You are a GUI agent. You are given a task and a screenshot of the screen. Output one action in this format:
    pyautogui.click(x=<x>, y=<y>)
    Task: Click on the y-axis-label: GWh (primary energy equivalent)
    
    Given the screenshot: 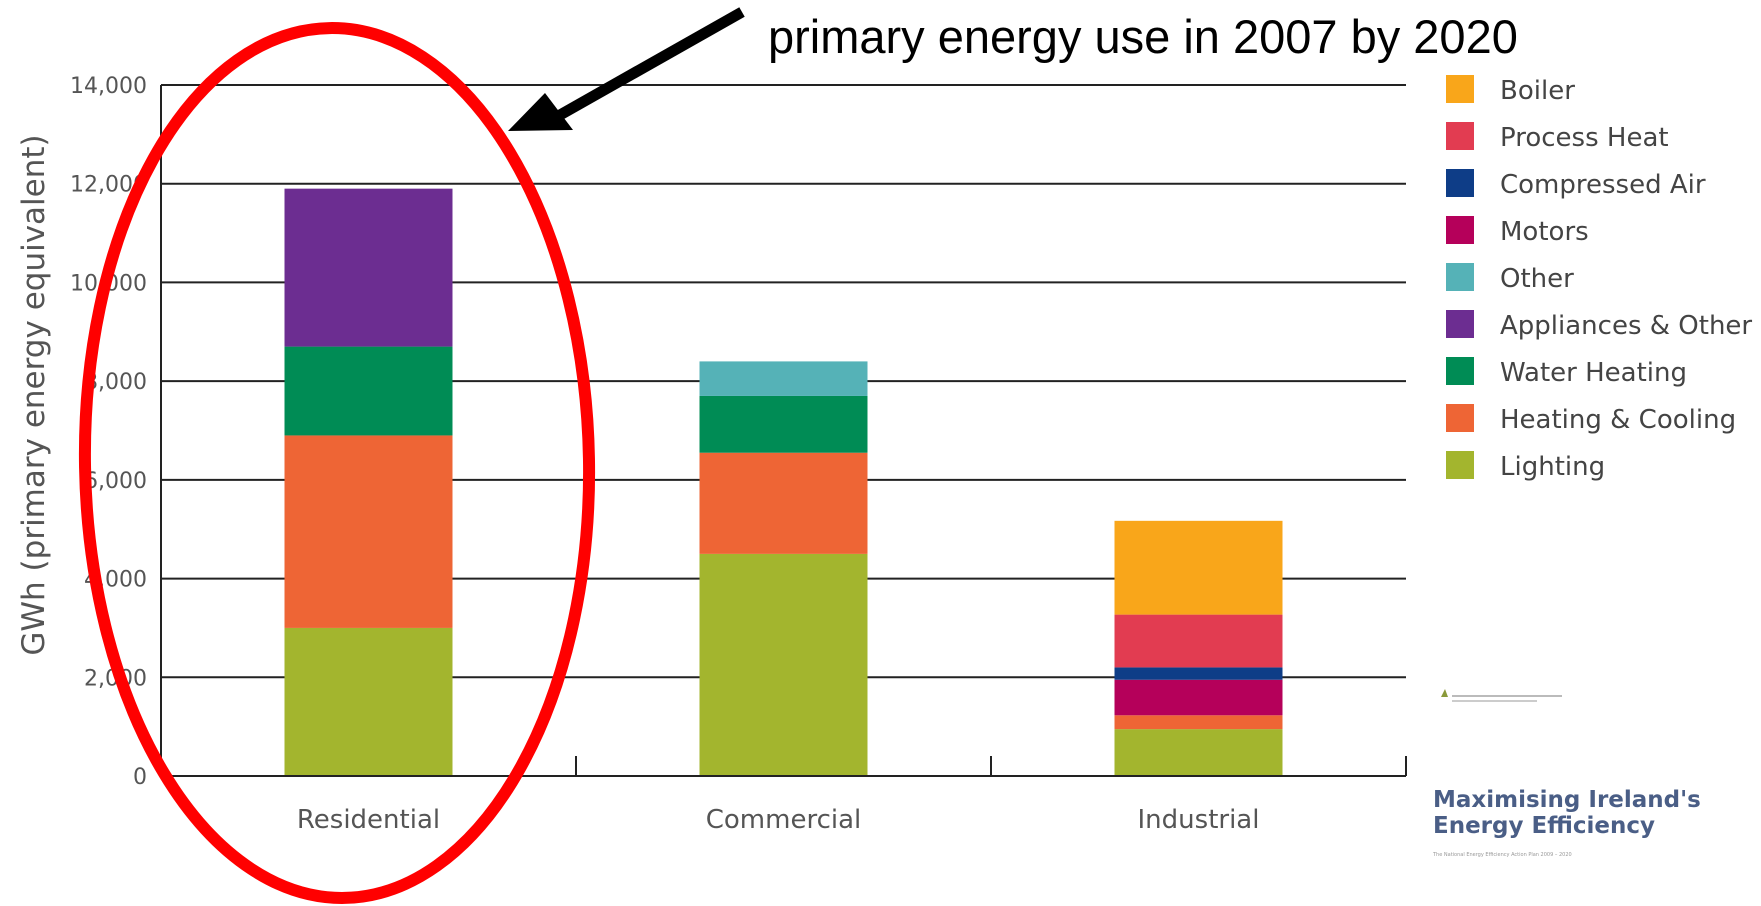 What is the action you would take?
    pyautogui.click(x=34, y=394)
    